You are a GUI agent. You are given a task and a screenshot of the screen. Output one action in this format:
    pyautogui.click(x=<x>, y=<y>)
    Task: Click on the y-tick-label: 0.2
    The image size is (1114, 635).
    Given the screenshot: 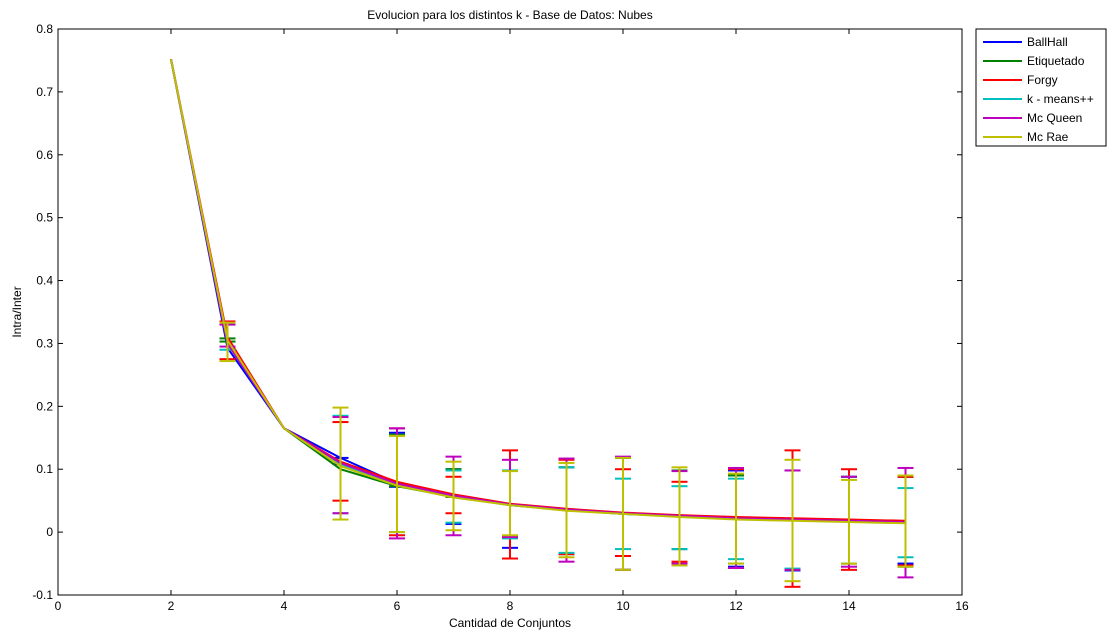 What is the action you would take?
    pyautogui.click(x=44, y=406)
    